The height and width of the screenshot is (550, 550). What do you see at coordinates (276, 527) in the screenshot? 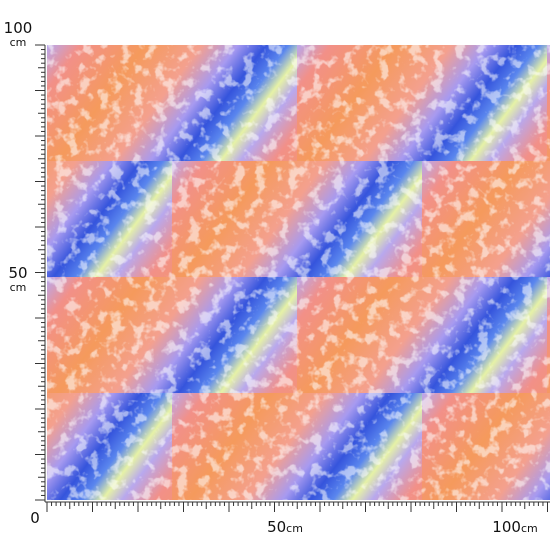
I see `ruler-number: 50` at bounding box center [276, 527].